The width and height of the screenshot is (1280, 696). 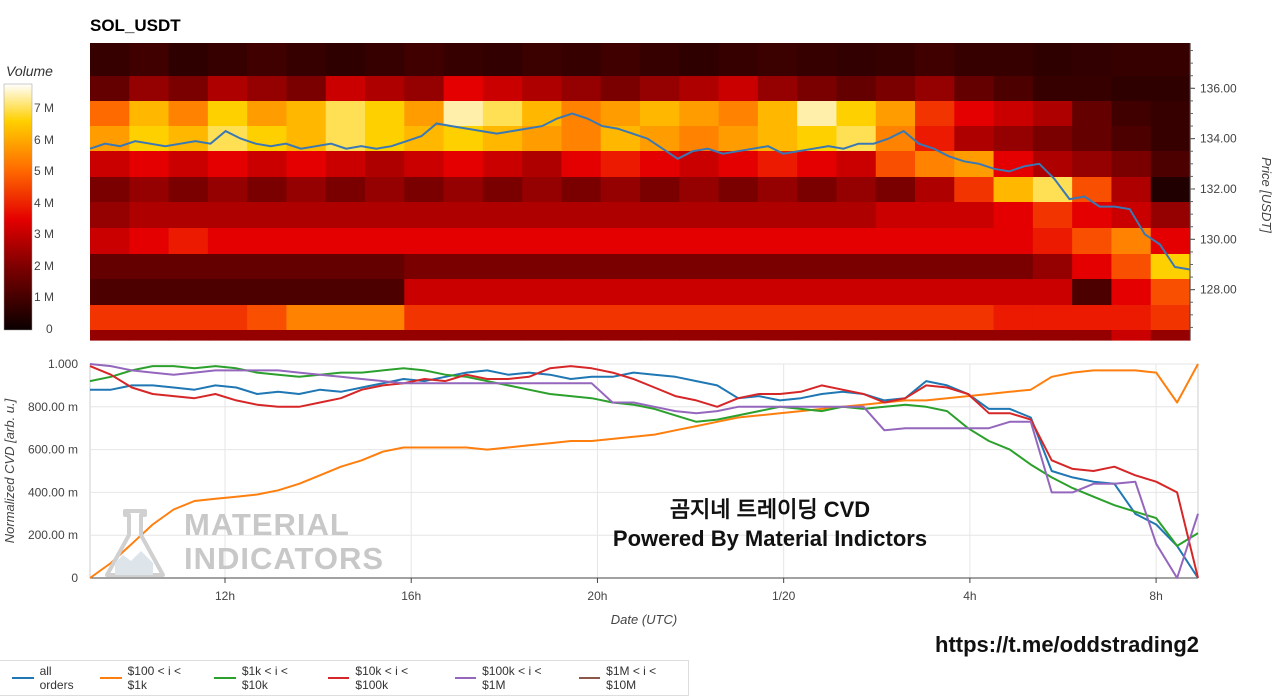 I want to click on price-tick-label: 132.00, so click(x=1218, y=189).